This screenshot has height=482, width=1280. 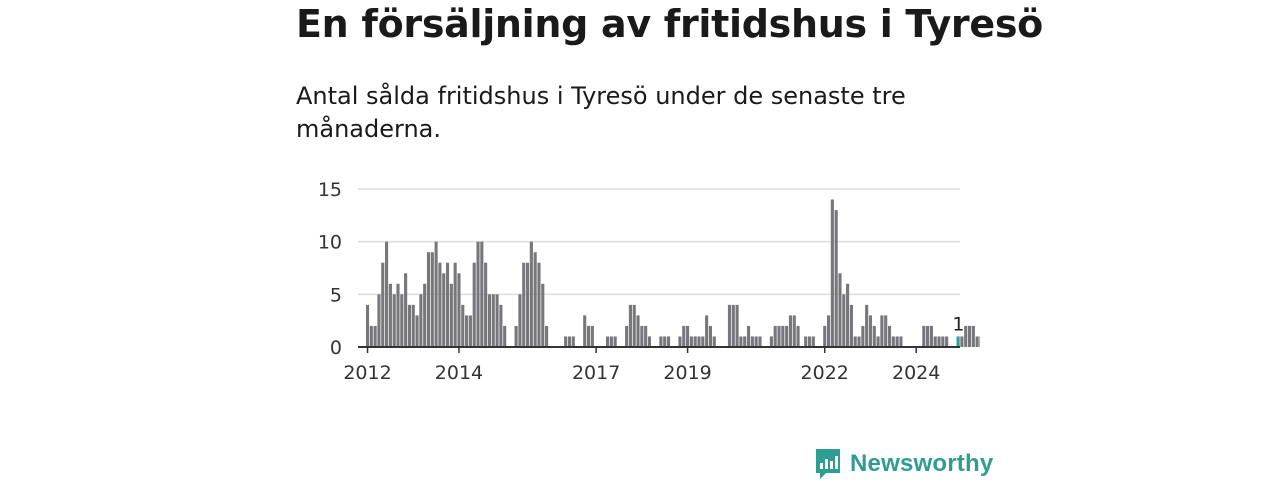 I want to click on x-tick-label: 2024, so click(x=916, y=373).